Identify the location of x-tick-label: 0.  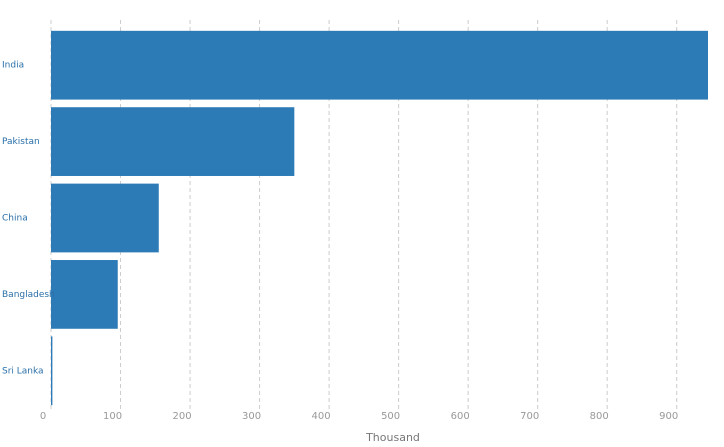
(43, 416).